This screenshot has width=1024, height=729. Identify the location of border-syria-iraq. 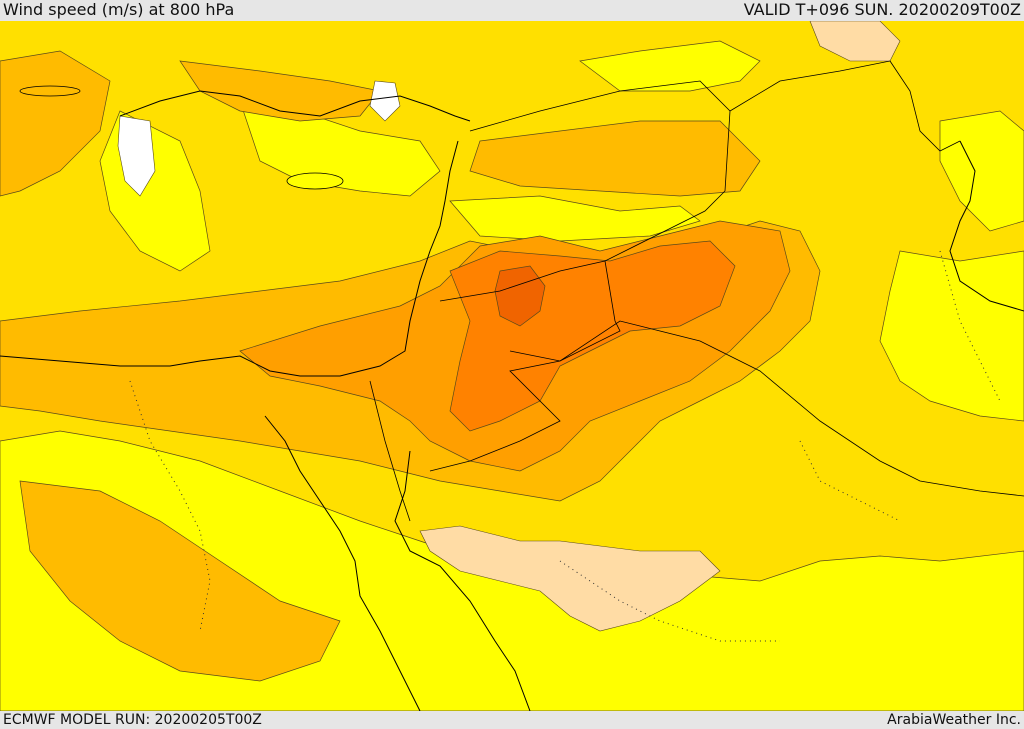
(600, 171).